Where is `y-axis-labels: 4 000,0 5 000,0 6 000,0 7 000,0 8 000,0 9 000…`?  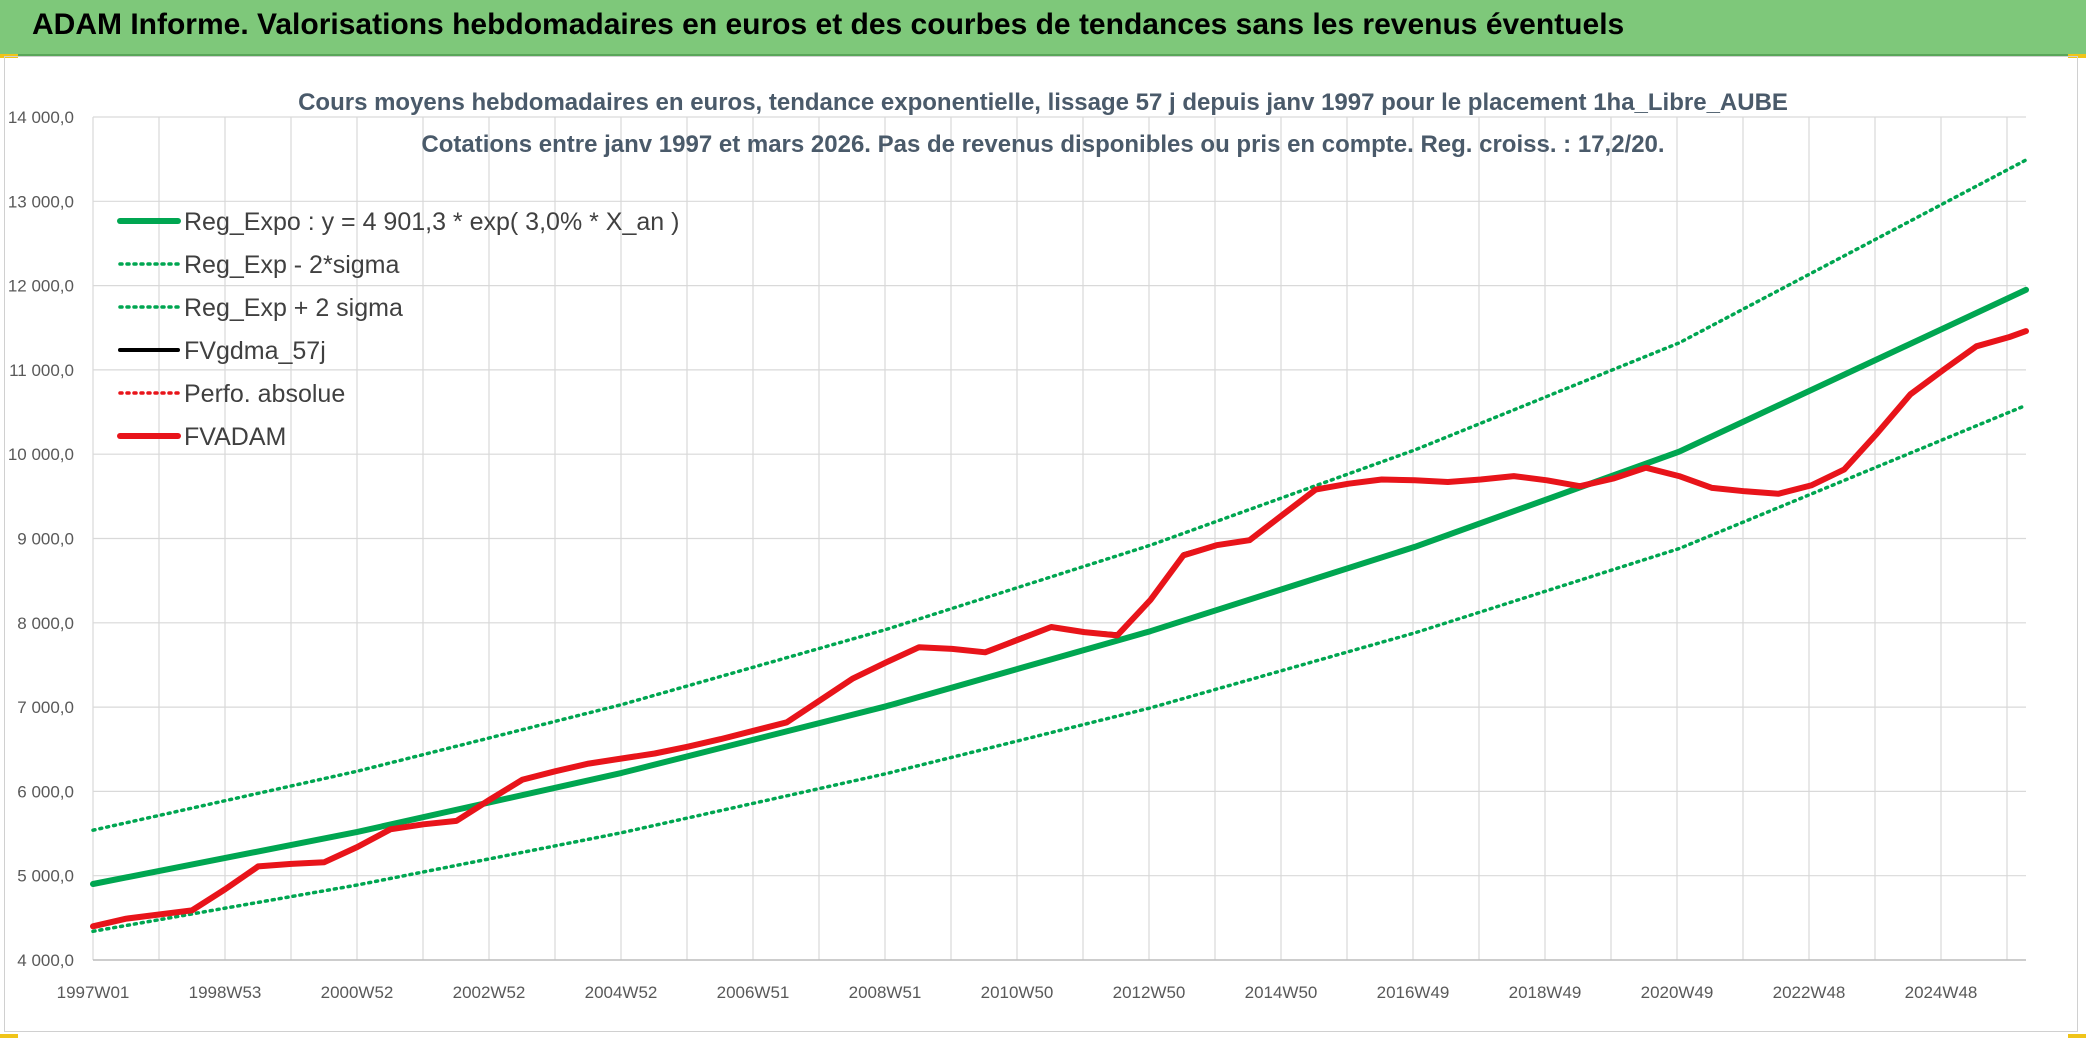 y-axis-labels: 4 000,0 5 000,0 6 000,0 7 000,0 8 000,0 9 000… is located at coordinates (41, 539).